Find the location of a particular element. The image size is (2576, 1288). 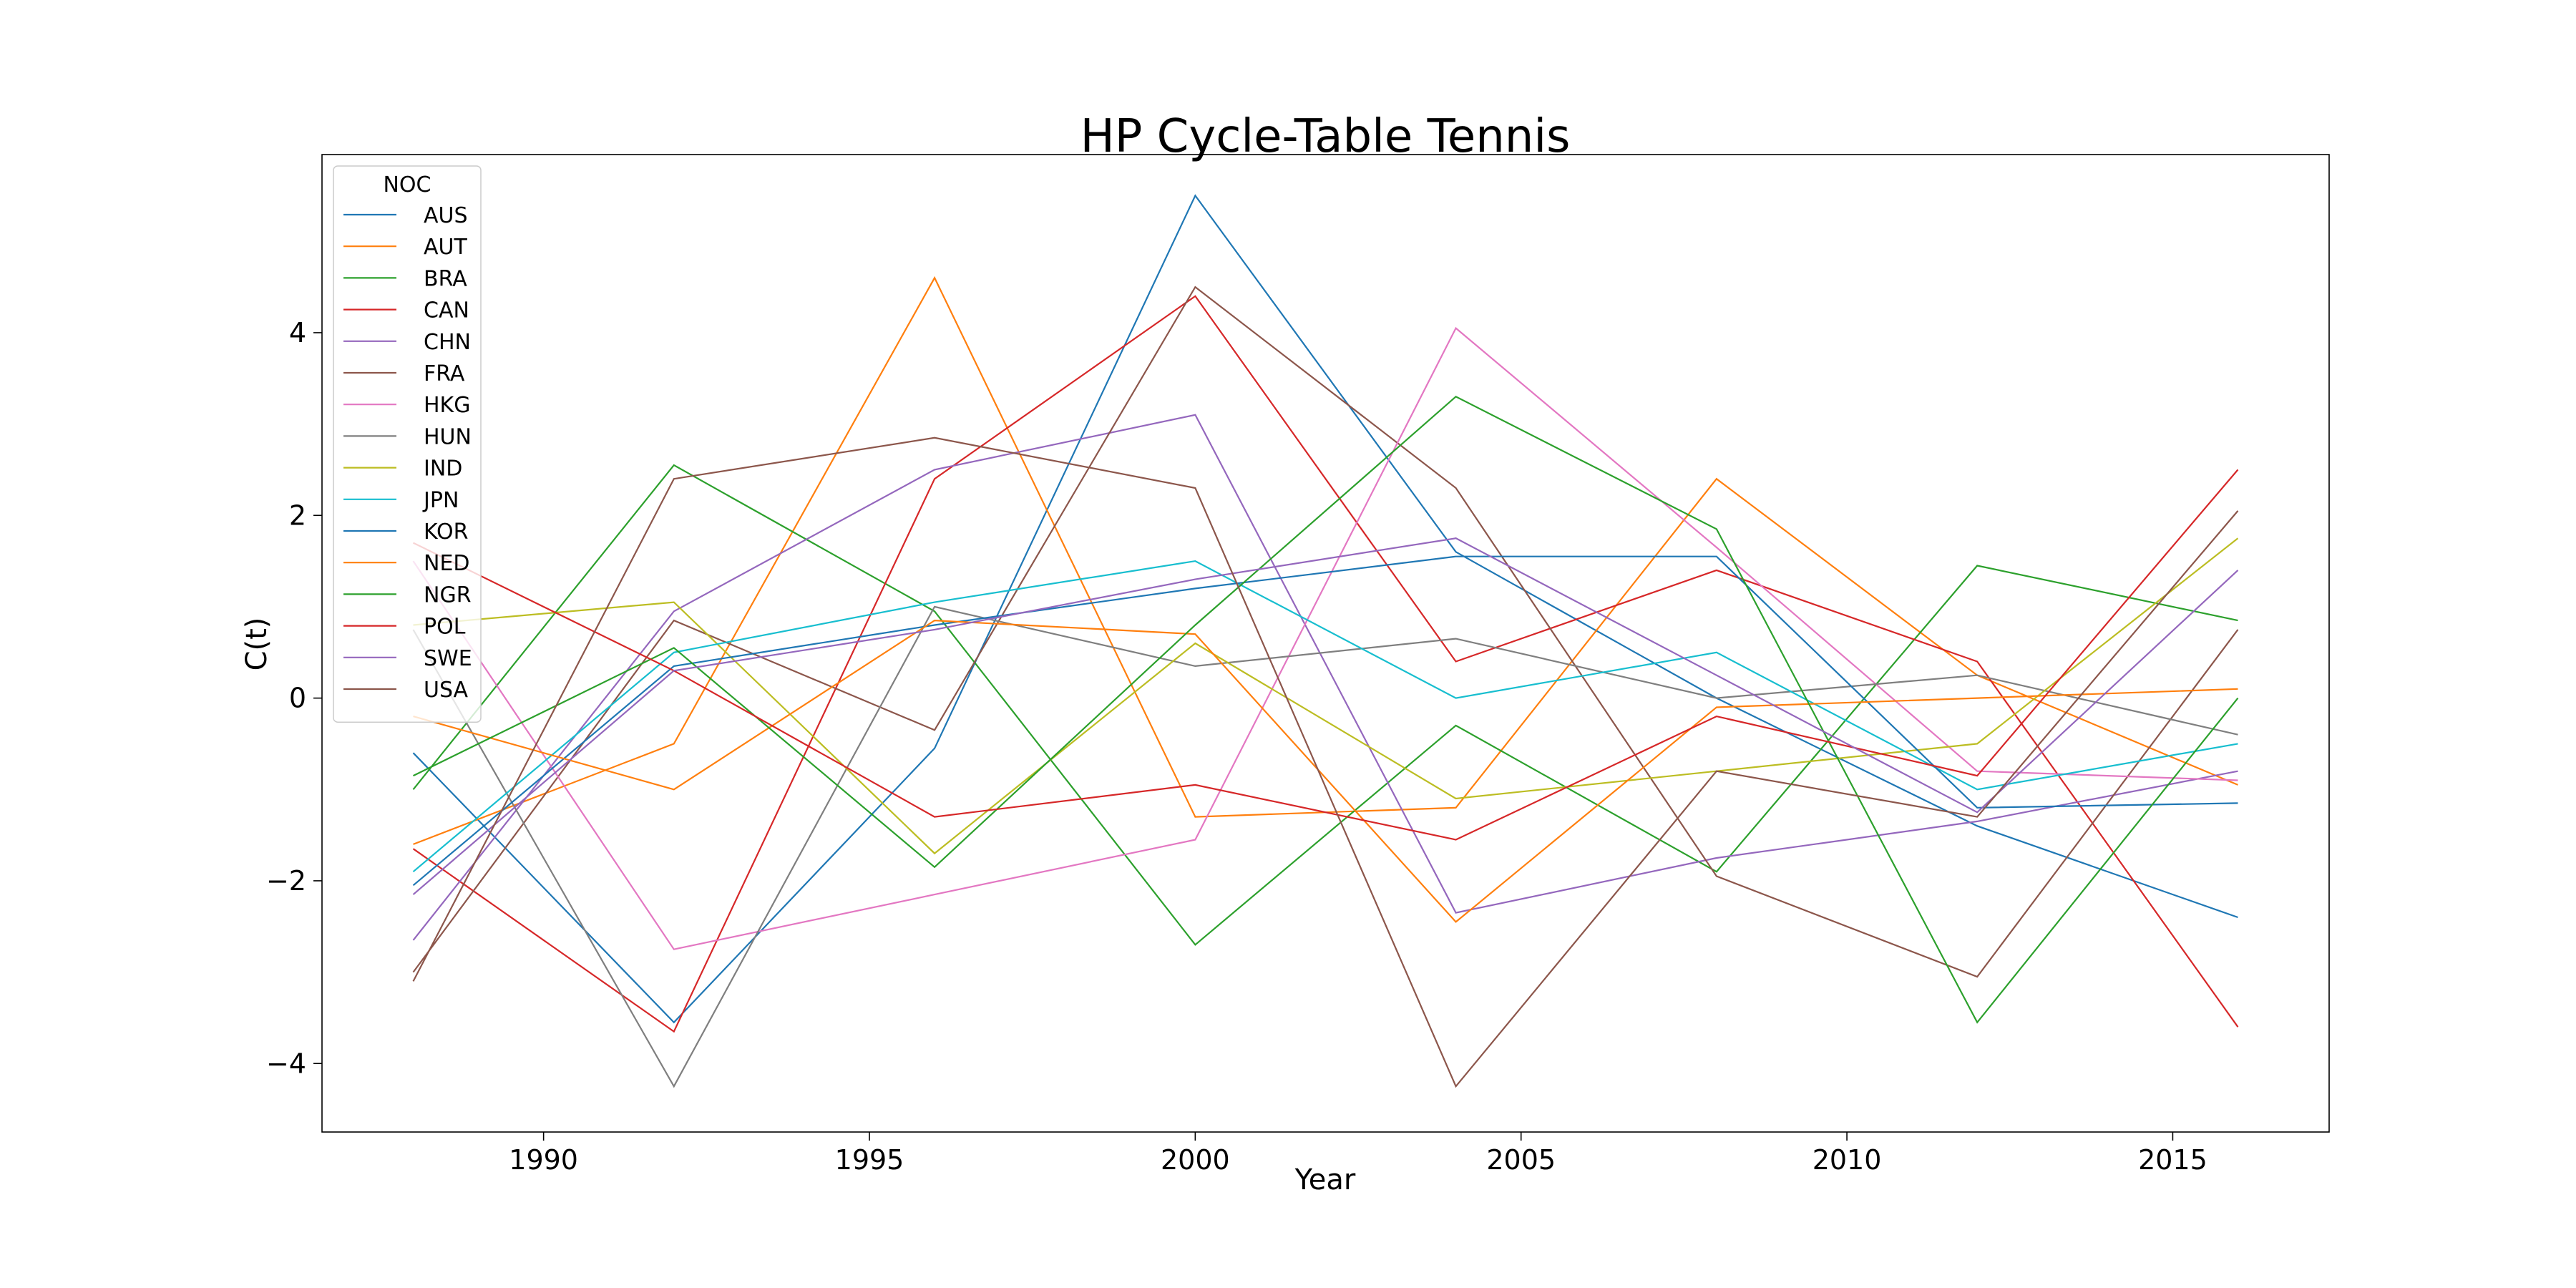

legend-label-usa: USA is located at coordinates (446, 690).